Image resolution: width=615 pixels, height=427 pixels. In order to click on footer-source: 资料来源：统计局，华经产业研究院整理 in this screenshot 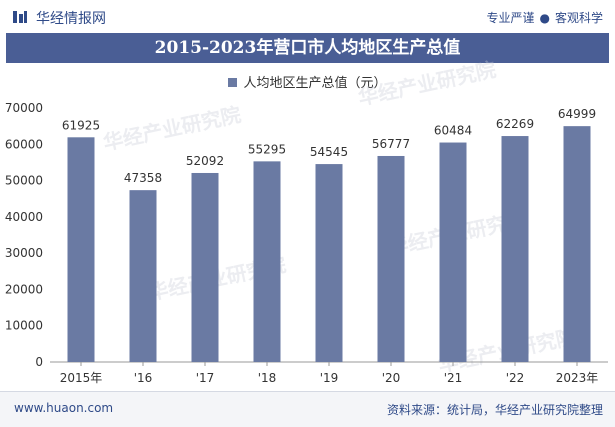, I will do `click(494, 410)`.